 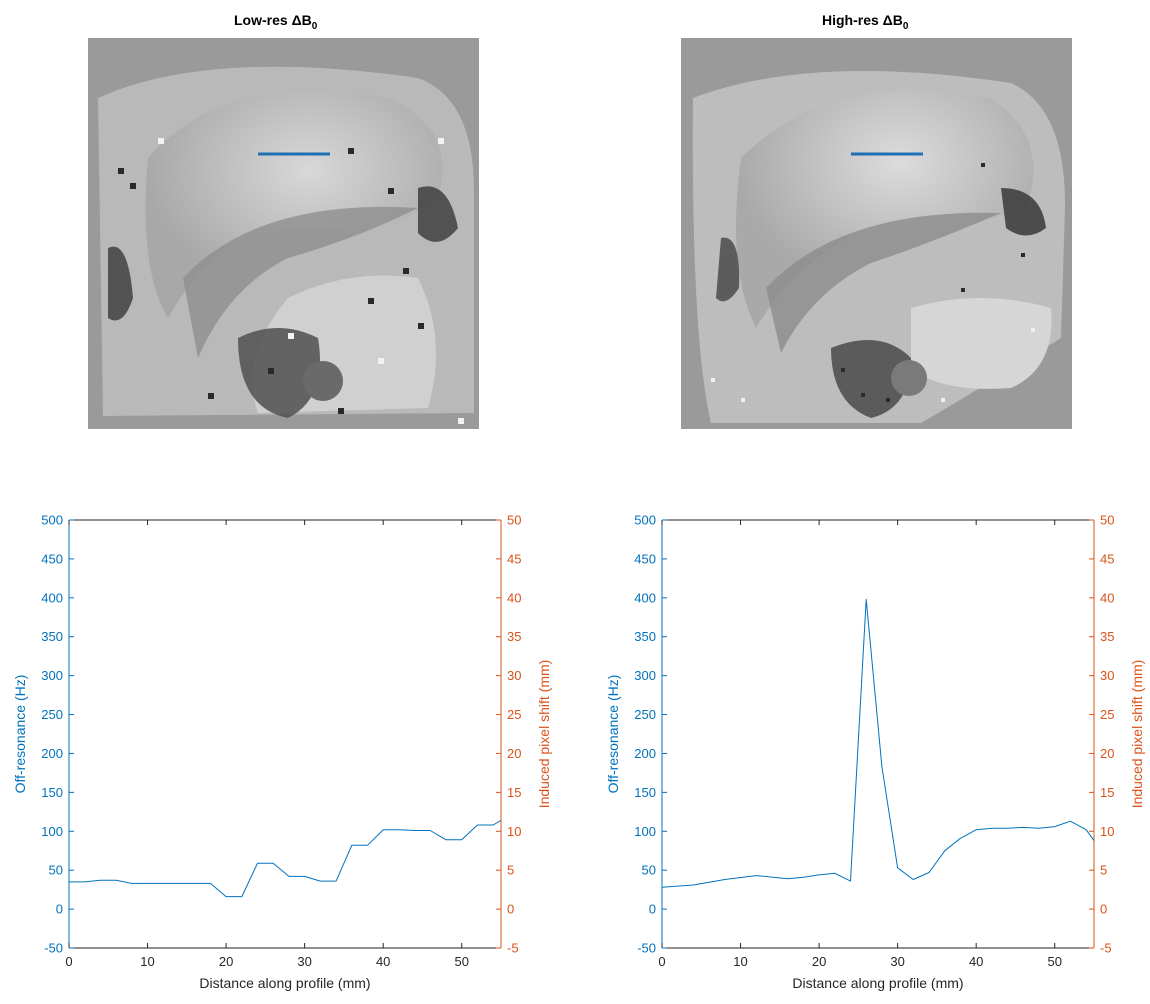 What do you see at coordinates (273, 20) in the screenshot?
I see `left-title-text: Low-res ΔB` at bounding box center [273, 20].